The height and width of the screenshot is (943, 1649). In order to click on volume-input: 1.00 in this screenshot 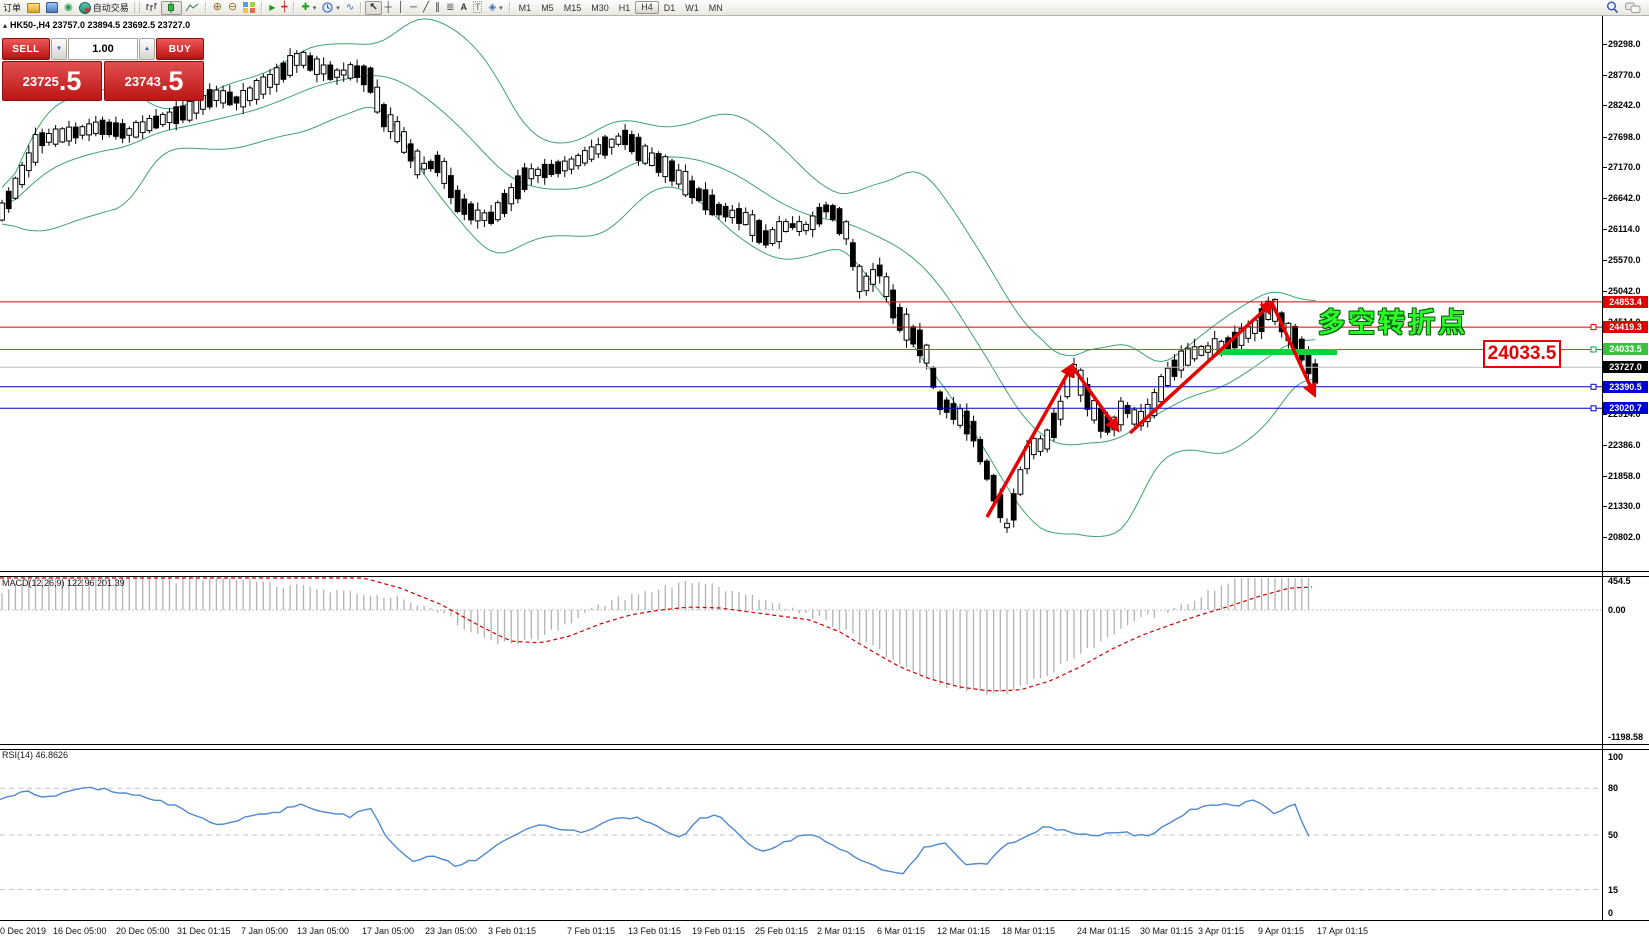, I will do `click(103, 49)`.